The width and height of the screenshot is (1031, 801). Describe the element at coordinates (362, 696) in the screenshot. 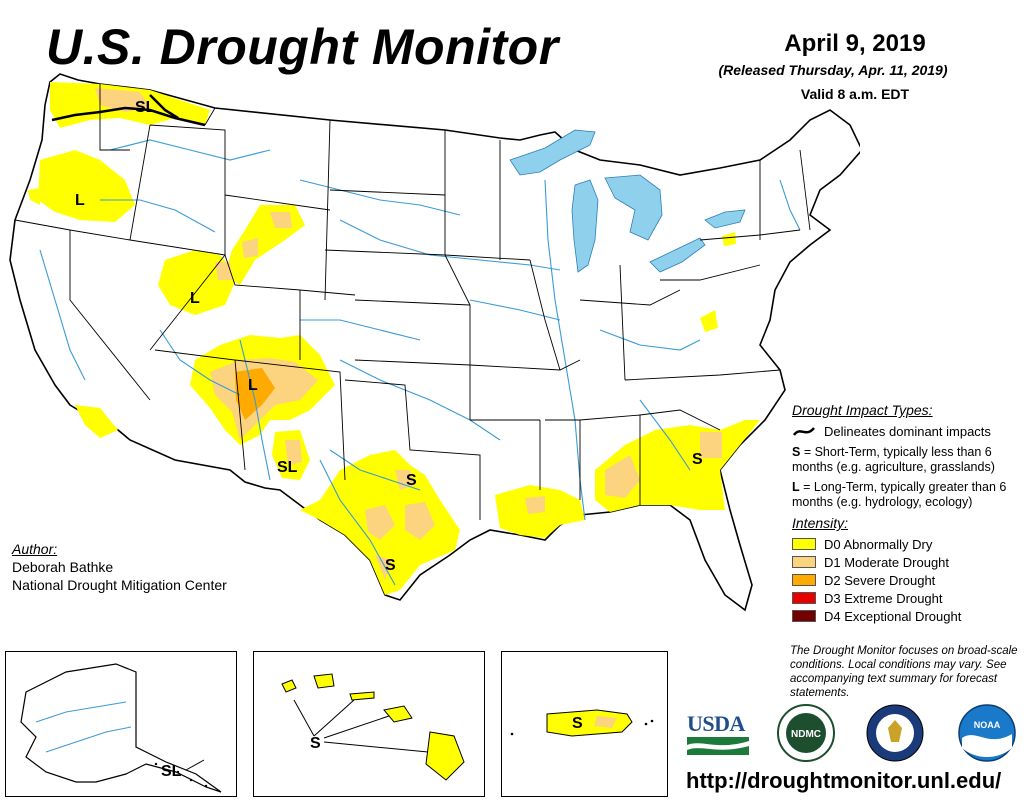

I see `molokai` at that location.